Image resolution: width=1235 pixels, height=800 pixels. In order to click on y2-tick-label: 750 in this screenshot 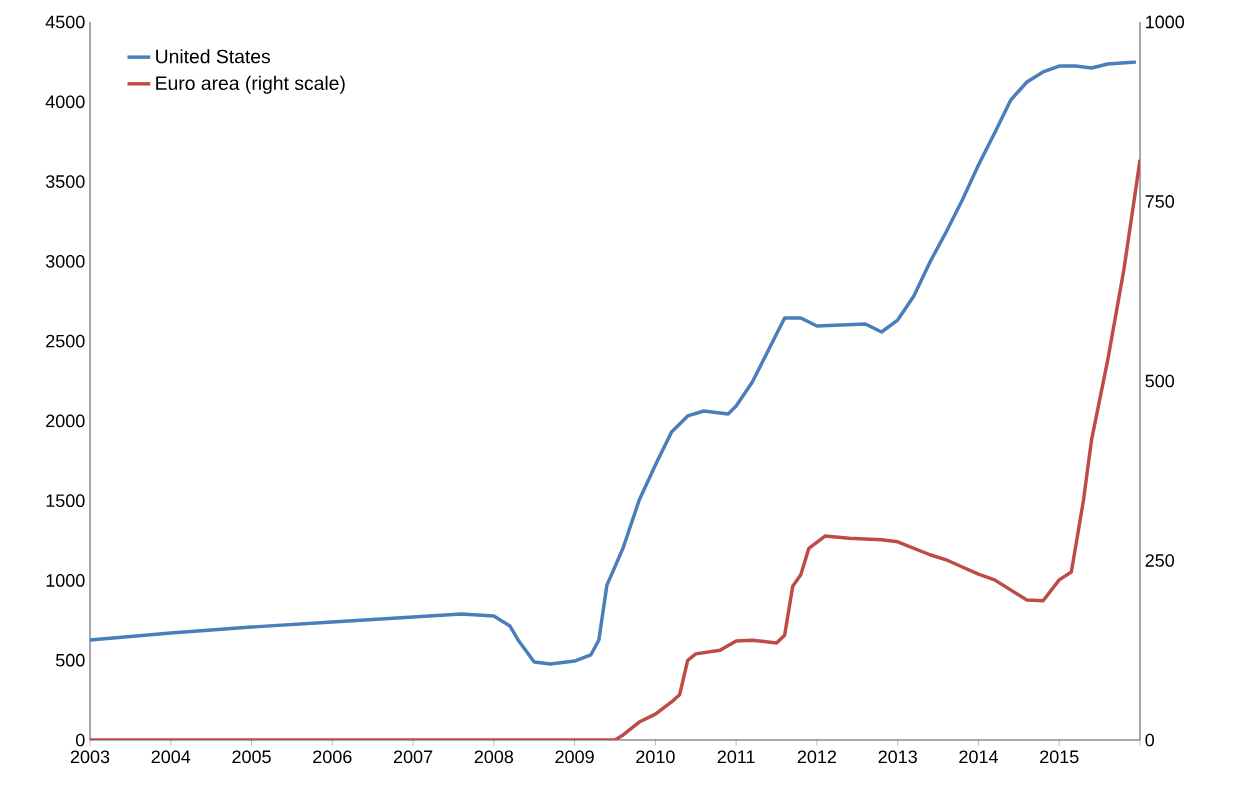, I will do `click(1160, 201)`.